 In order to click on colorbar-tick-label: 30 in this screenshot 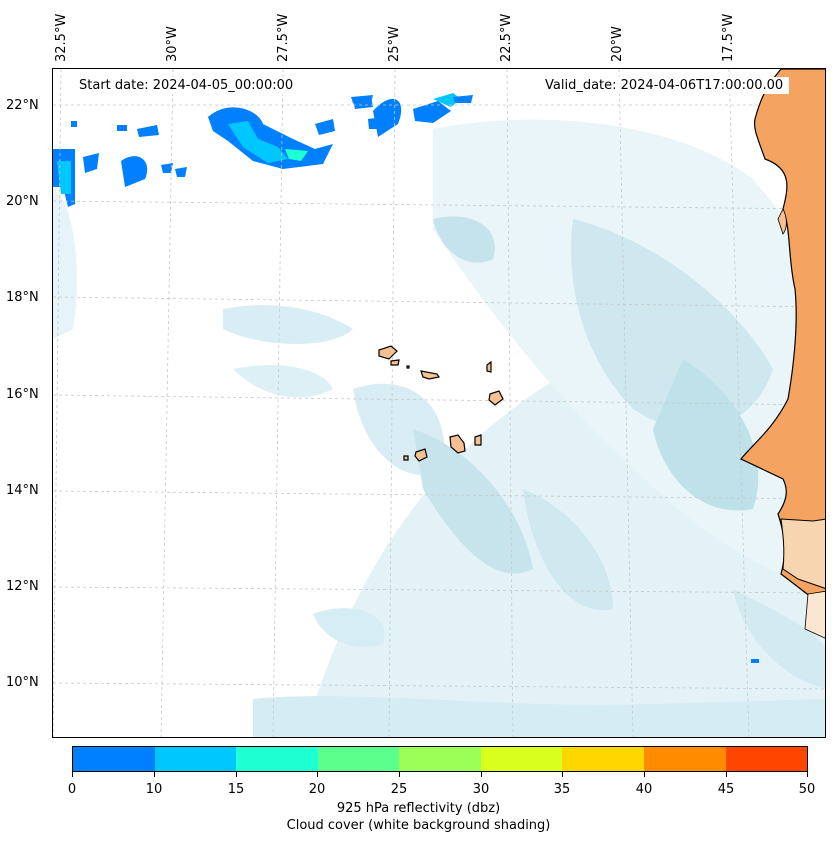, I will do `click(481, 789)`.